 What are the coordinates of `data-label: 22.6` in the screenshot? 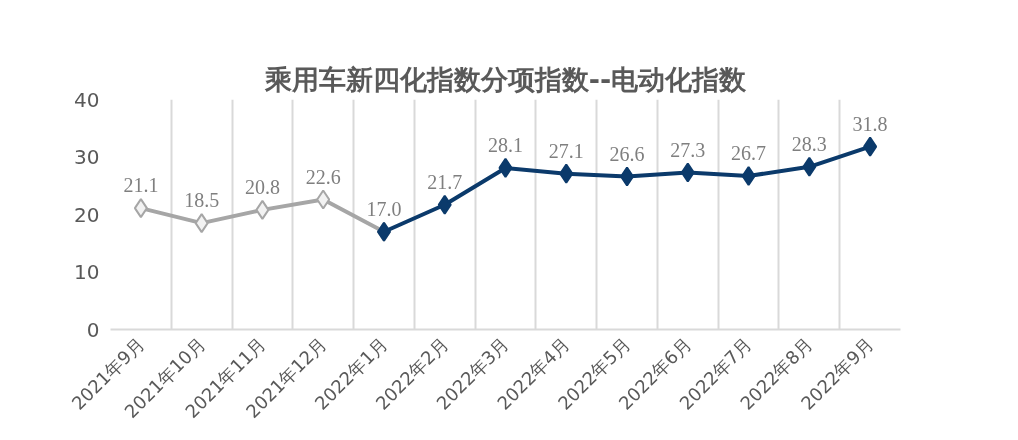 It's located at (323, 176).